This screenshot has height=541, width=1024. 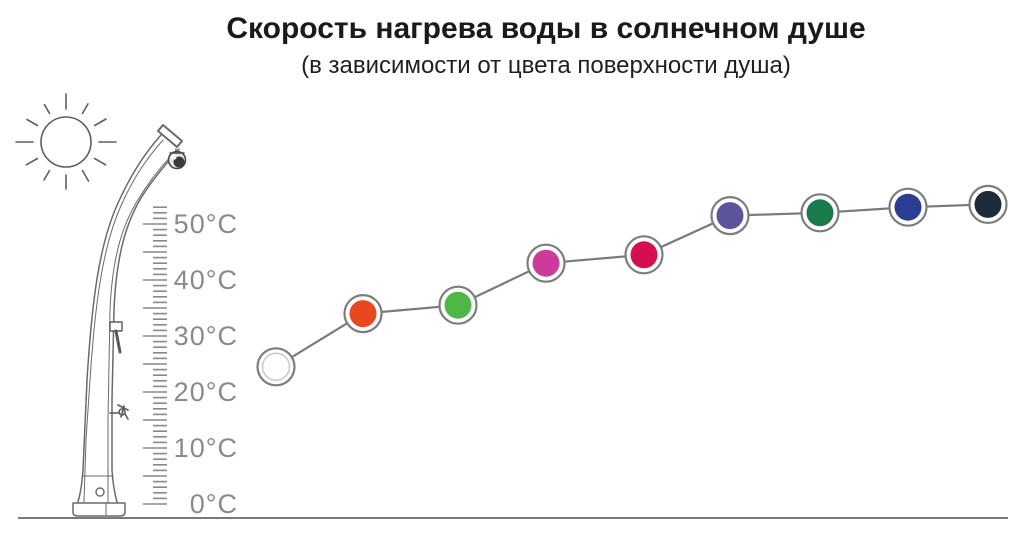 I want to click on point-fill-purple, so click(x=730, y=216).